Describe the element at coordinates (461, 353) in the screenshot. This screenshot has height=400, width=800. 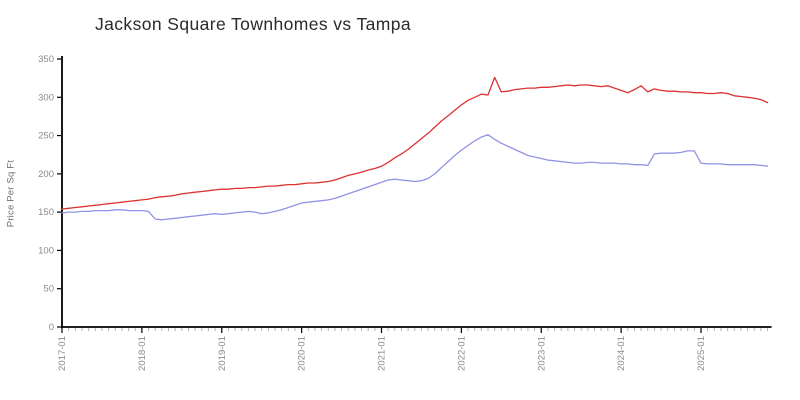
I see `x-tick-label: 2022-01` at that location.